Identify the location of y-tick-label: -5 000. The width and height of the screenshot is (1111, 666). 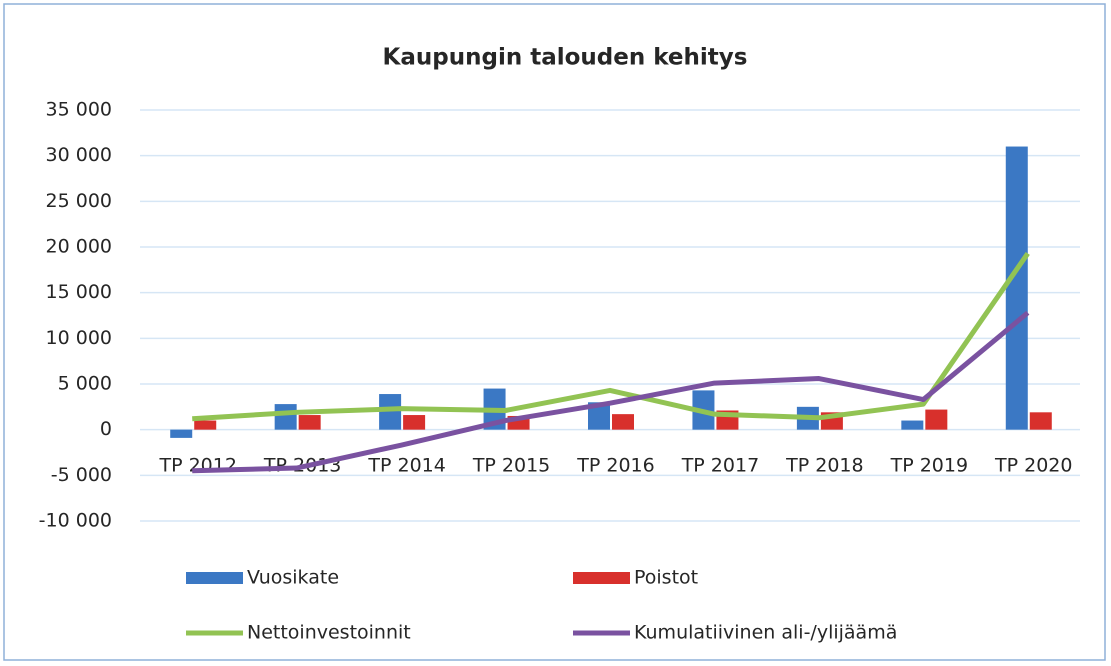
(81, 475).